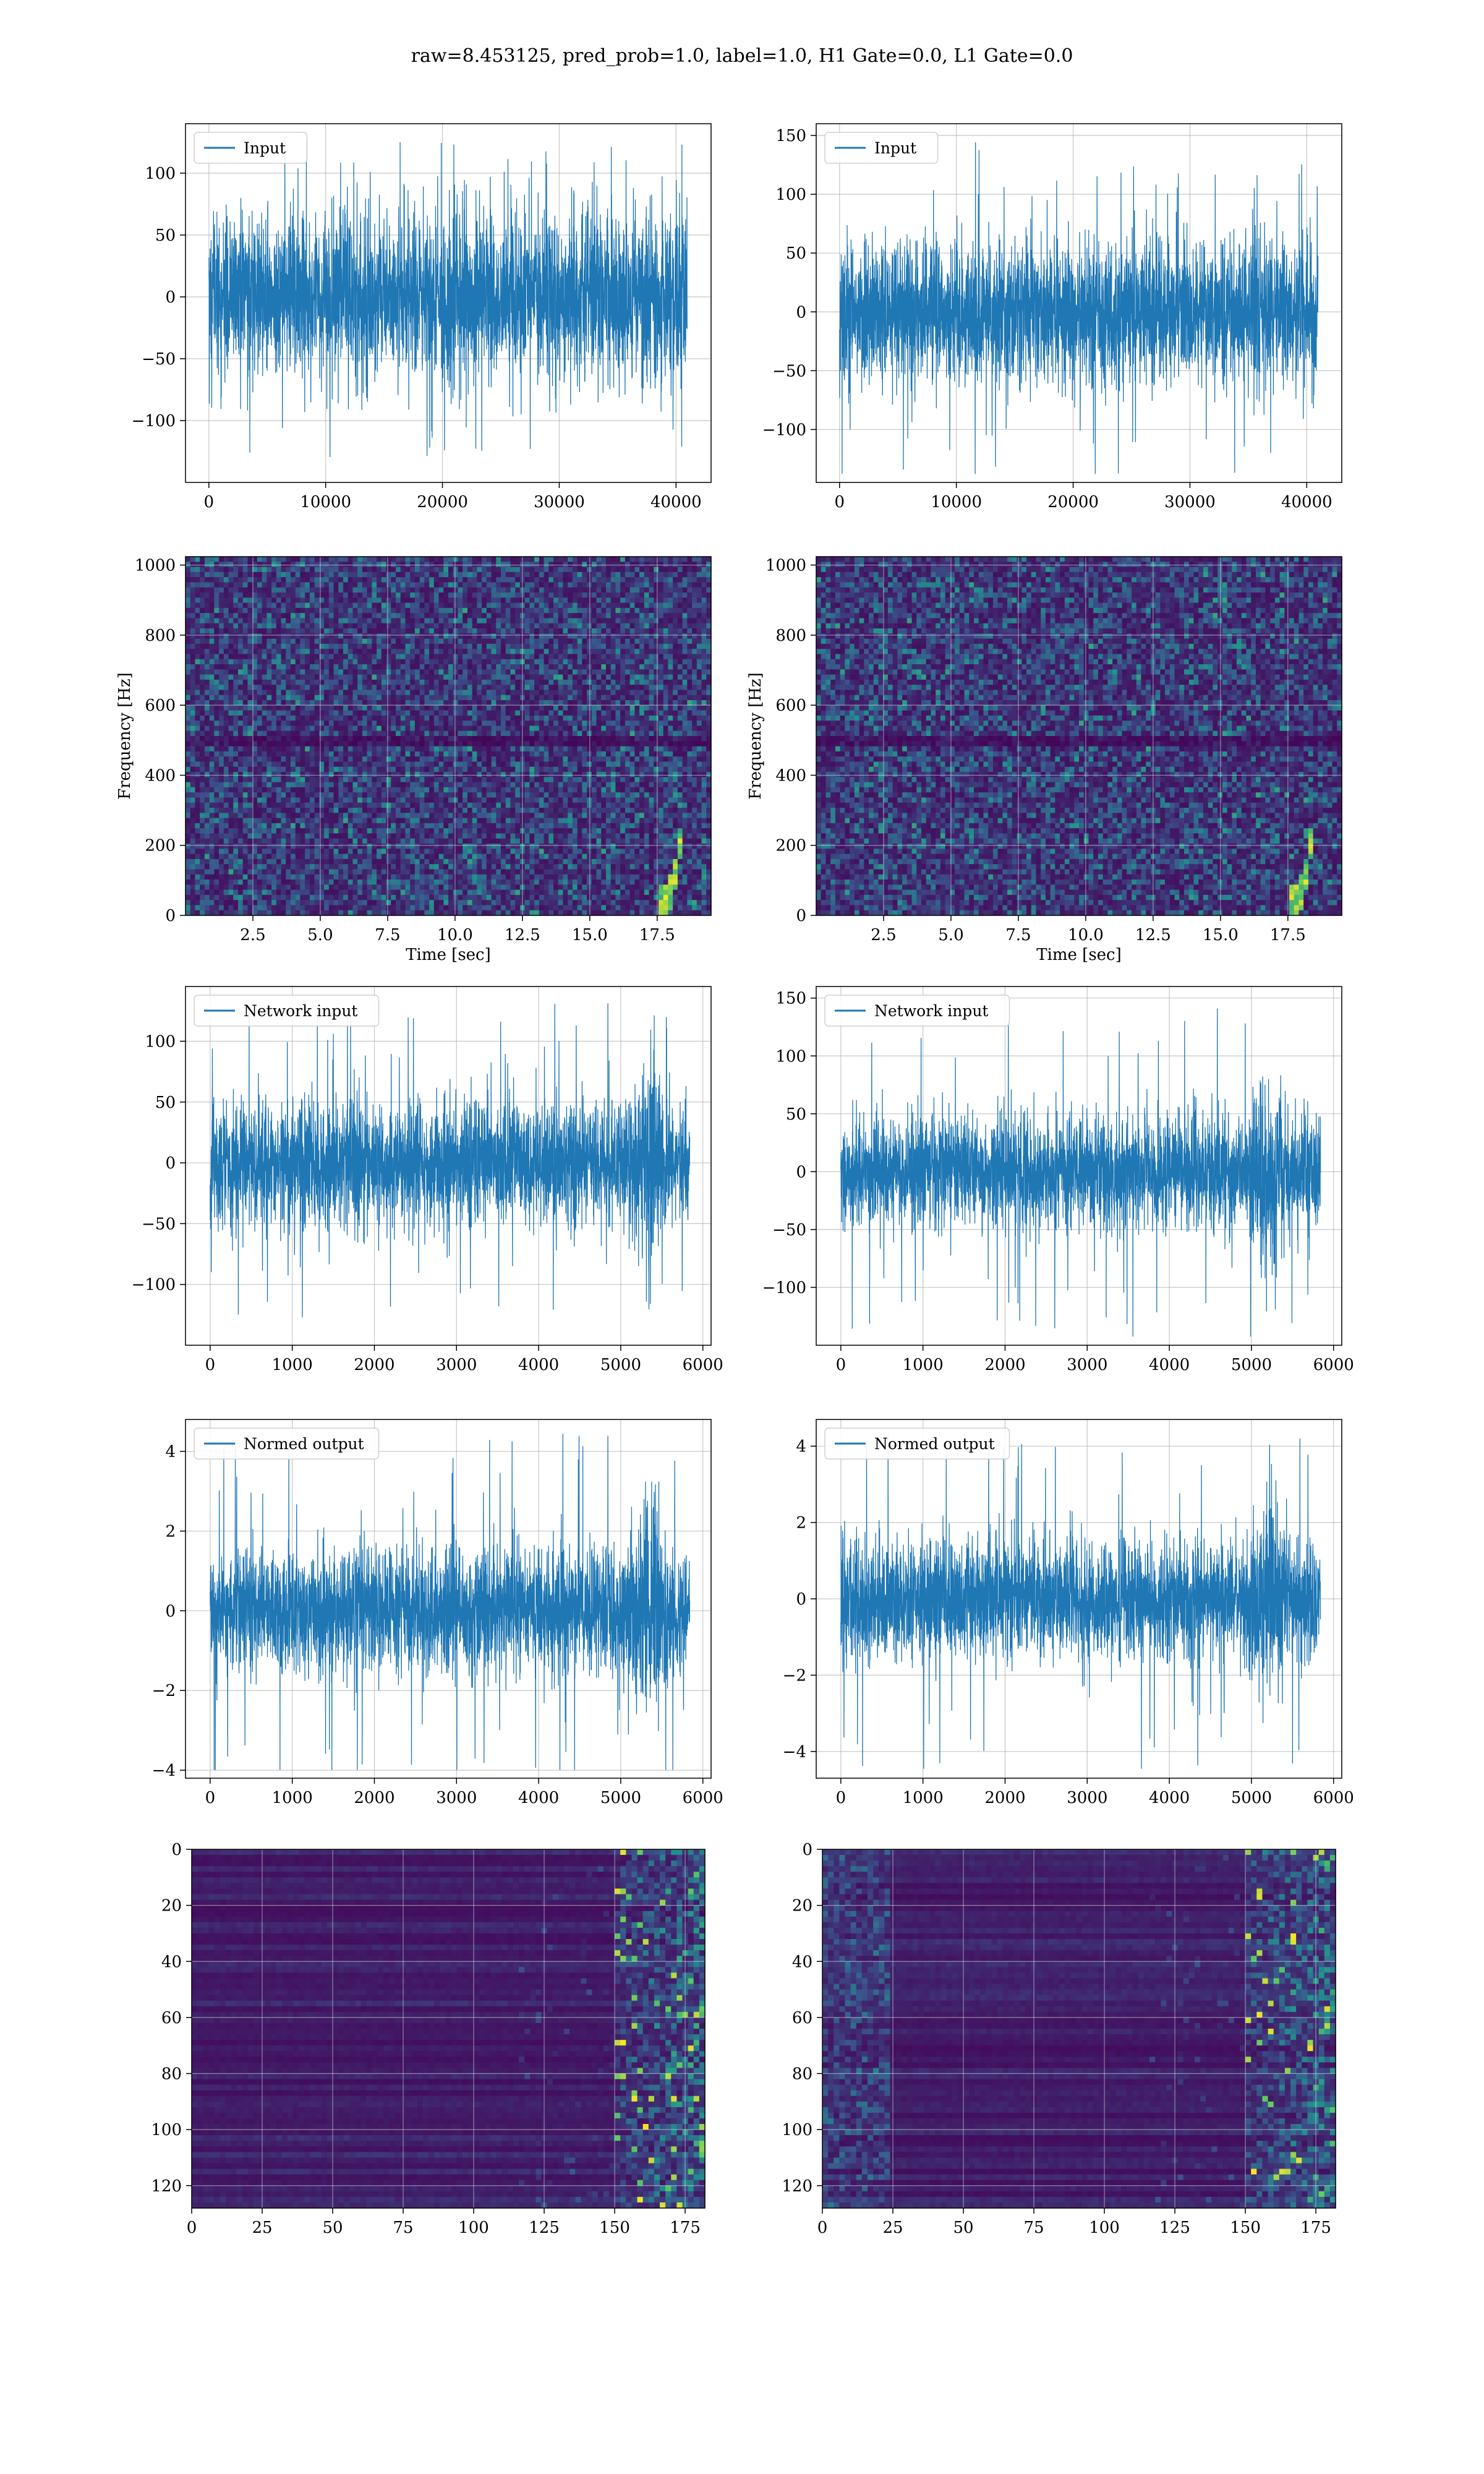  I want to click on y-tick-label: 600, so click(160, 705).